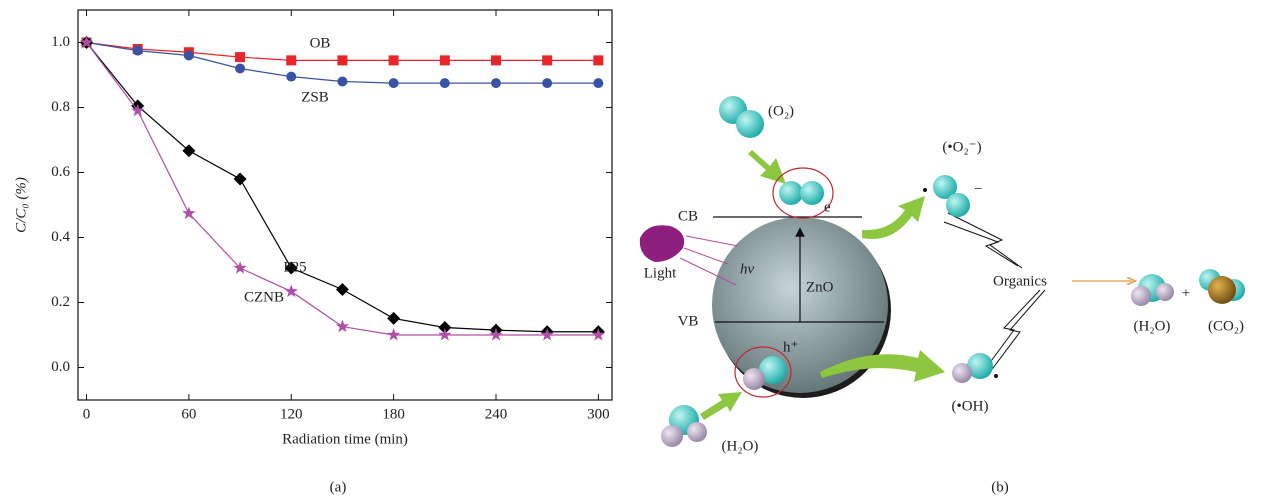  Describe the element at coordinates (60, 367) in the screenshot. I see `y-tick-label: 0.0` at that location.